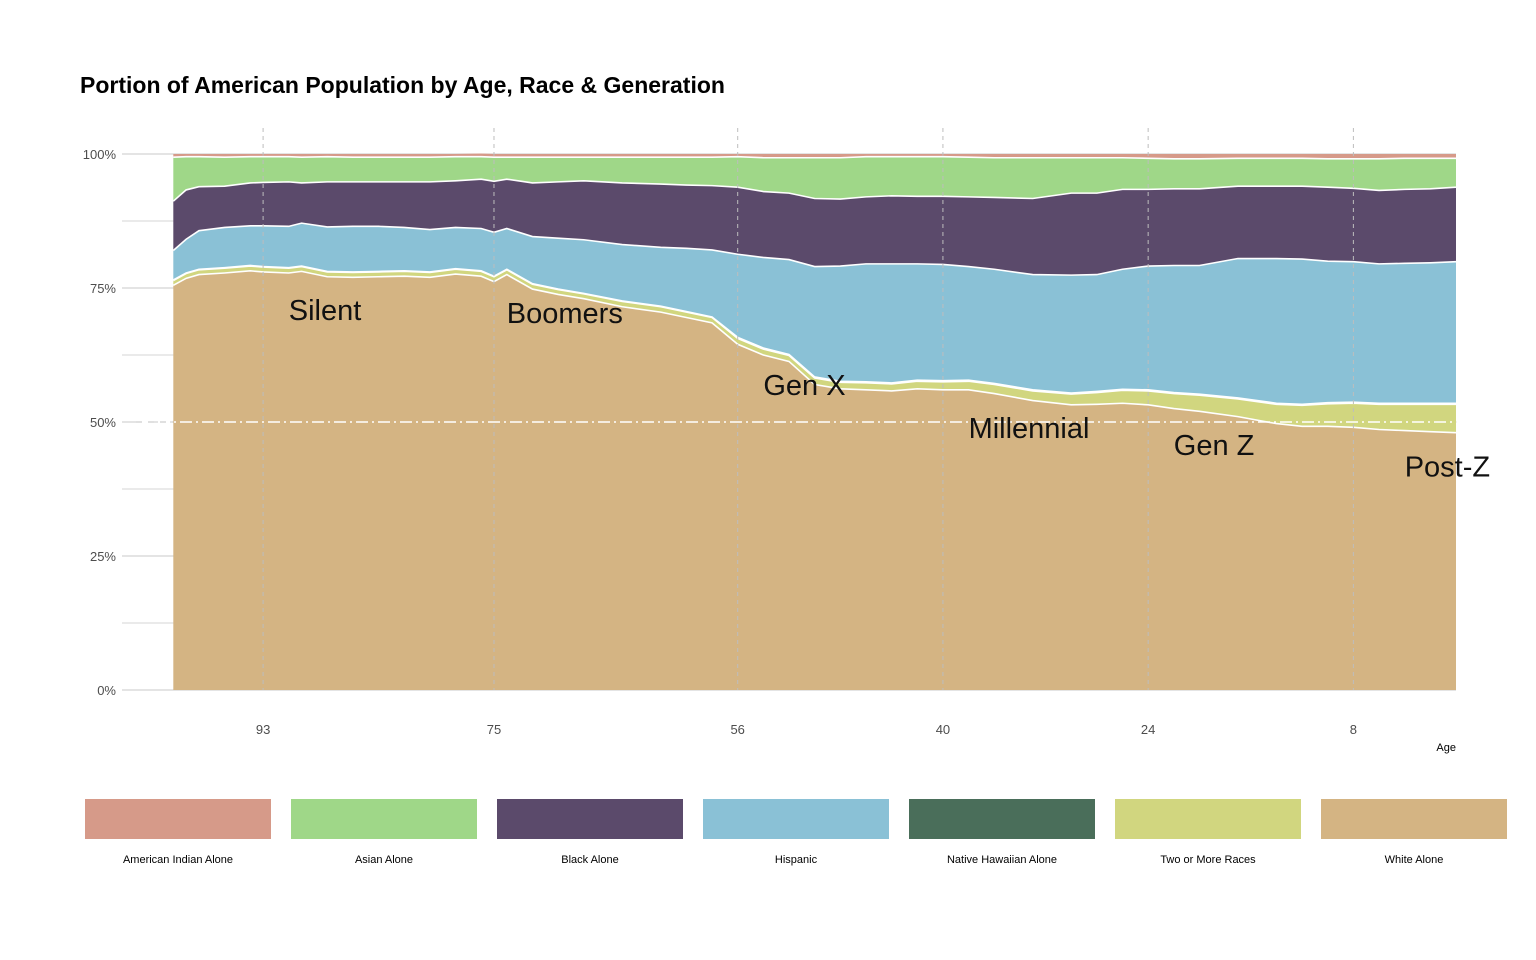 This screenshot has height=960, width=1536. What do you see at coordinates (1002, 860) in the screenshot?
I see `legend-label: Native Hawaiian Alone` at bounding box center [1002, 860].